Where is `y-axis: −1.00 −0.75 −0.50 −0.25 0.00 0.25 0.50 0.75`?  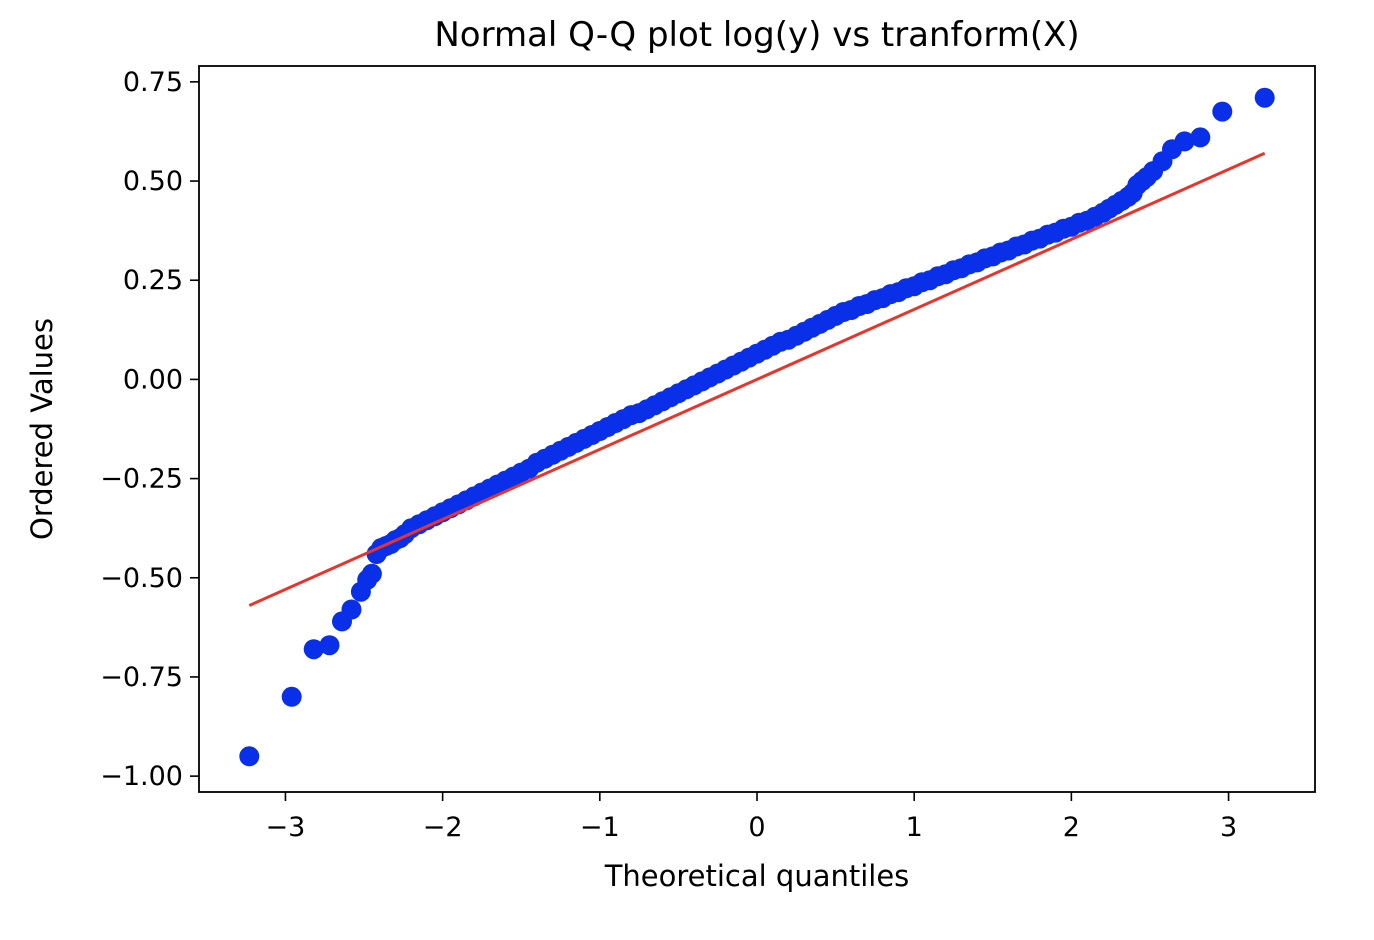
y-axis: −1.00 −0.75 −0.50 −0.25 0.00 0.25 0.50 0.75 is located at coordinates (149, 429).